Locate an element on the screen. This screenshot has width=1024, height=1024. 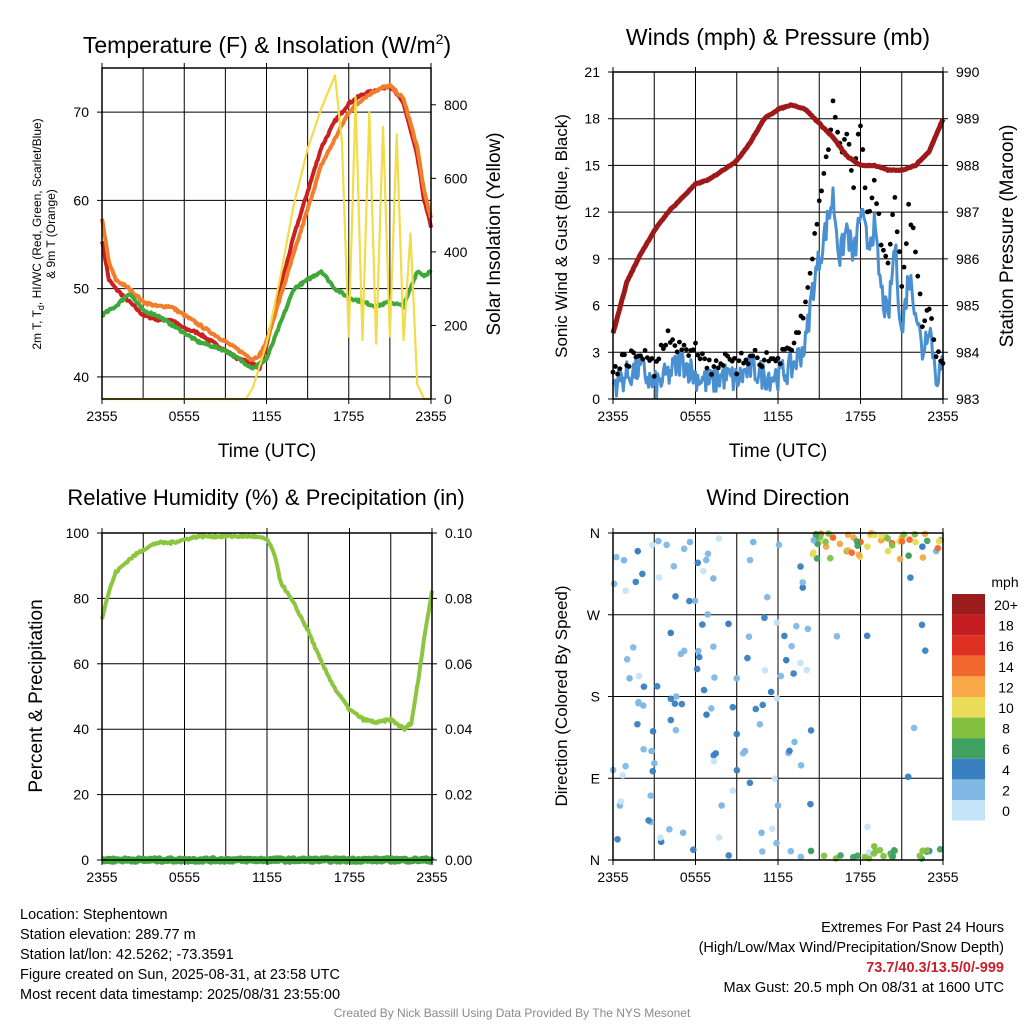
y2-tick-label: 0.08 is located at coordinates (458, 598).